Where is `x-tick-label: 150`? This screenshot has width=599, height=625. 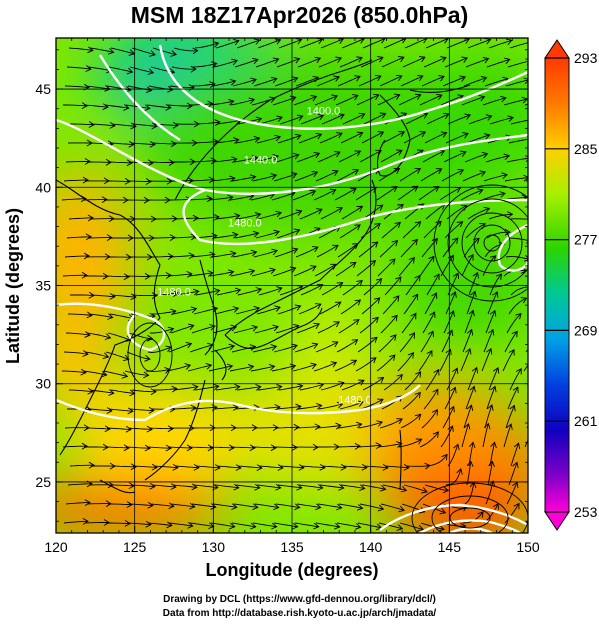 x-tick-label: 150 is located at coordinates (528, 547).